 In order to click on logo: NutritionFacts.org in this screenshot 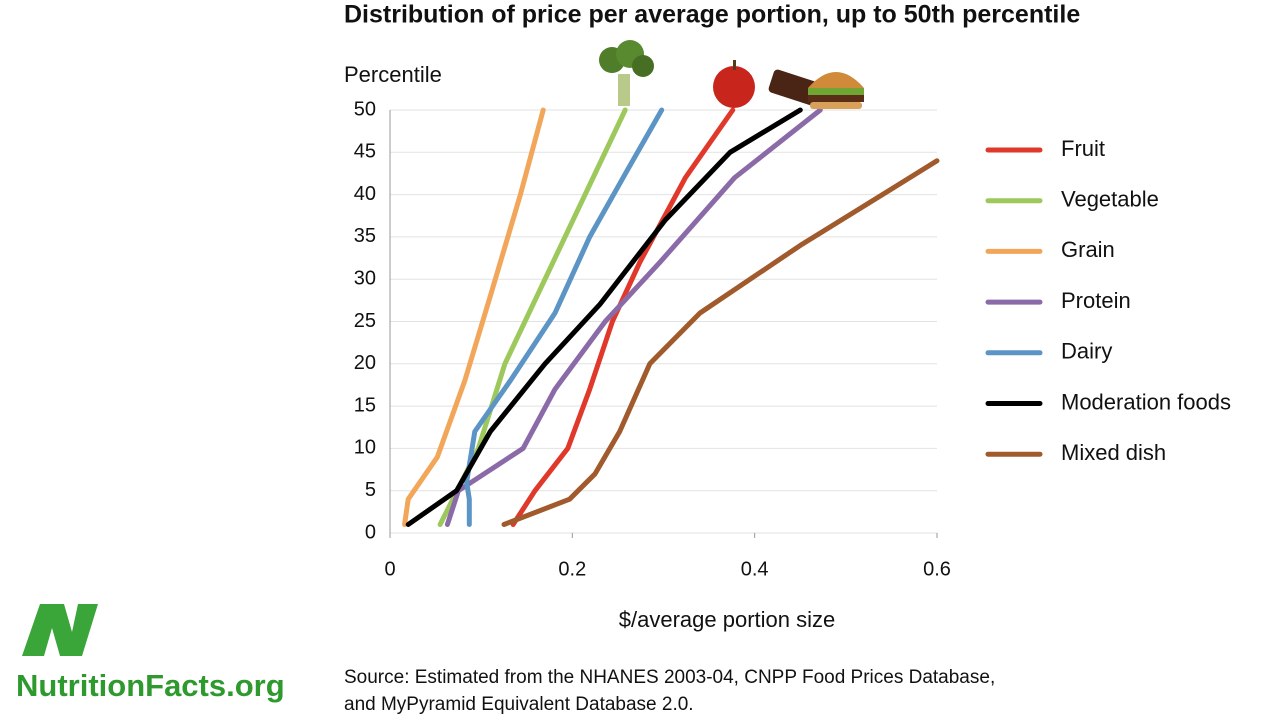, I will do `click(150, 653)`.